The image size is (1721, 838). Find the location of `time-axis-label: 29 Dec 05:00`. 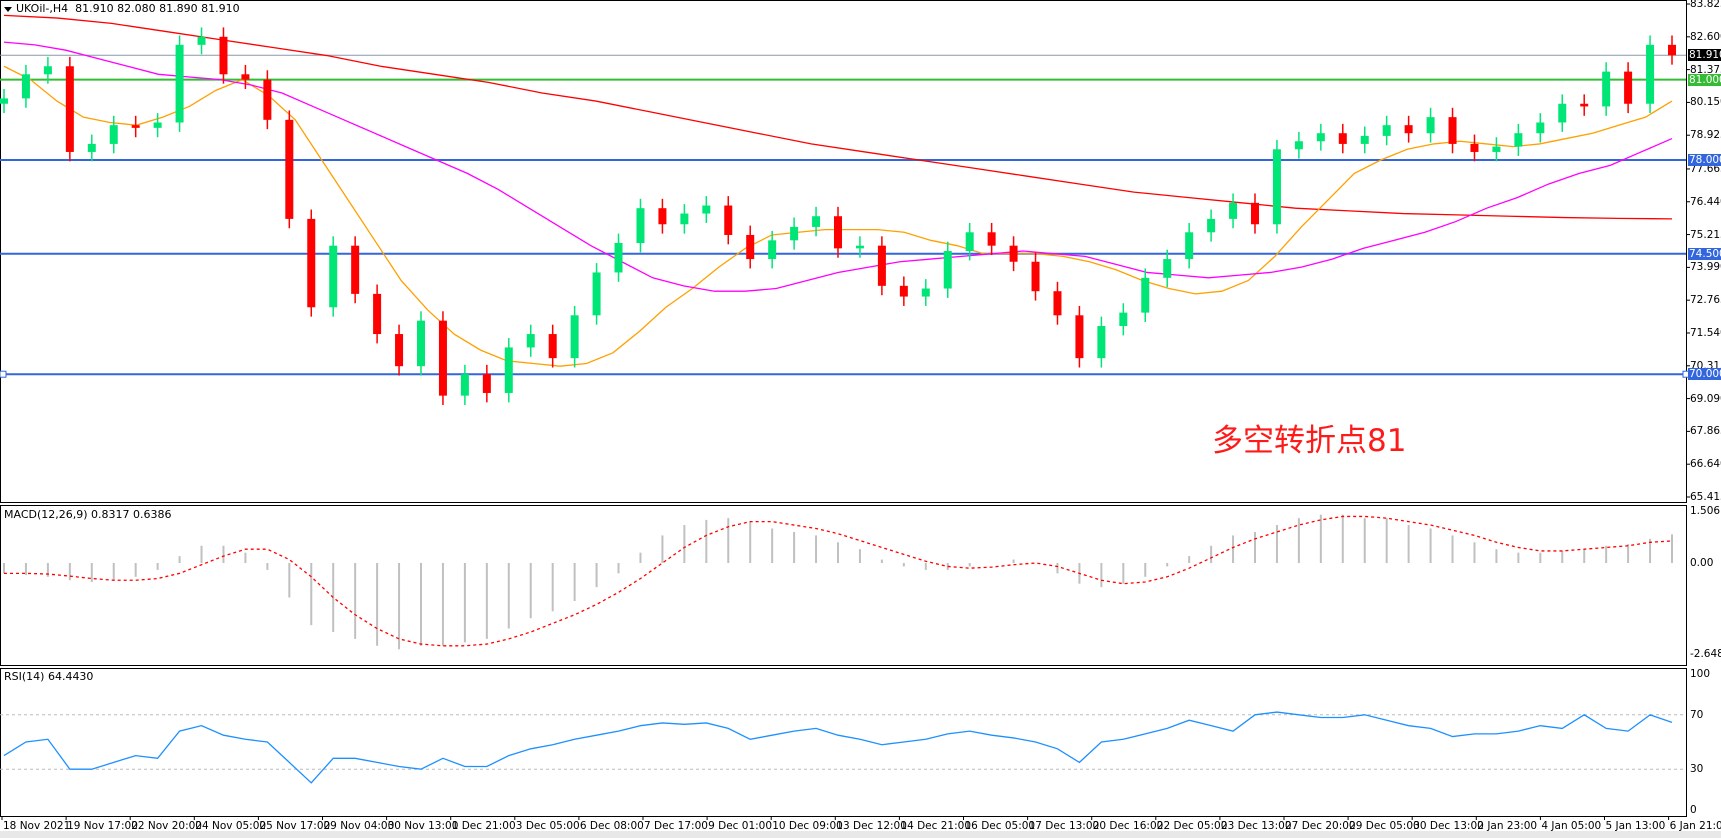

time-axis-label: 29 Dec 05:00 is located at coordinates (1384, 826).